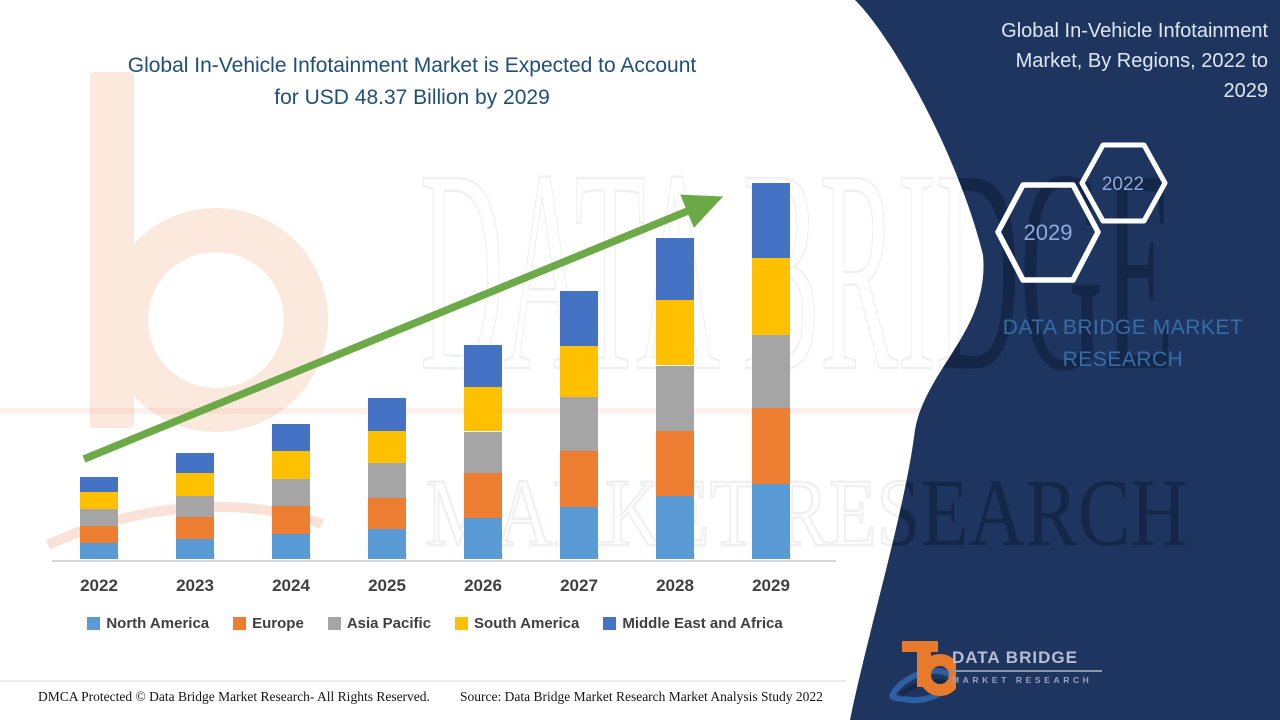  I want to click on bar-segment-2029-north-america, so click(771, 521).